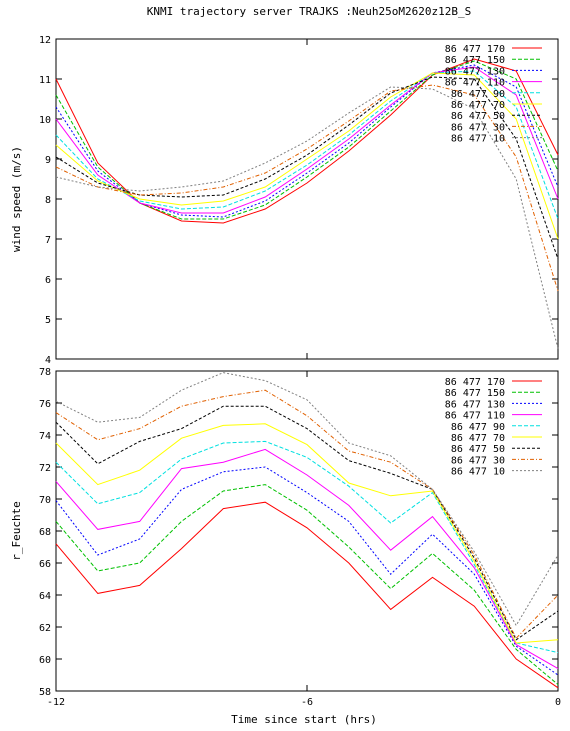 This screenshot has width=570, height=731. Describe the element at coordinates (45, 404) in the screenshot. I see `y-tick-label: 76` at that location.